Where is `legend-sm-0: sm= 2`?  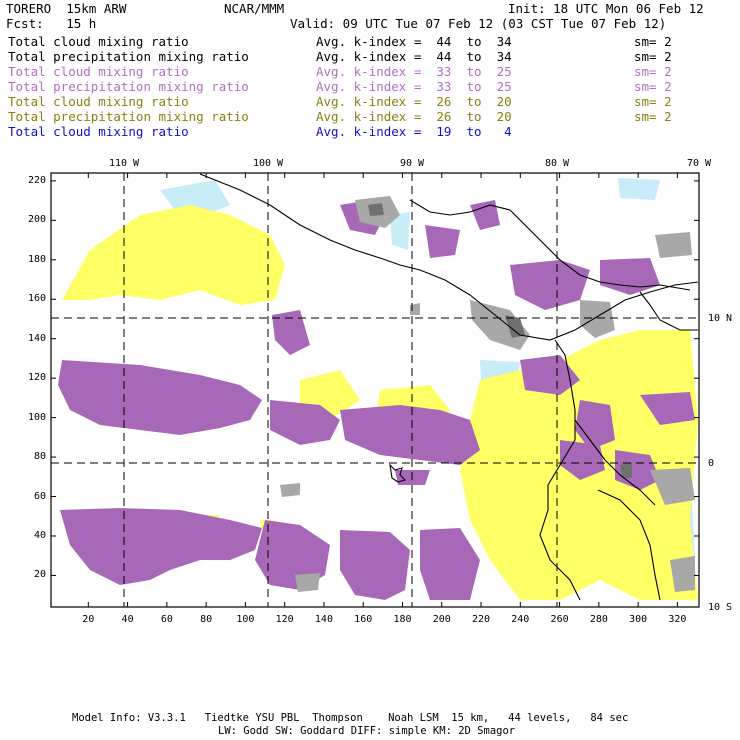 legend-sm-0: sm= 2 is located at coordinates (653, 41).